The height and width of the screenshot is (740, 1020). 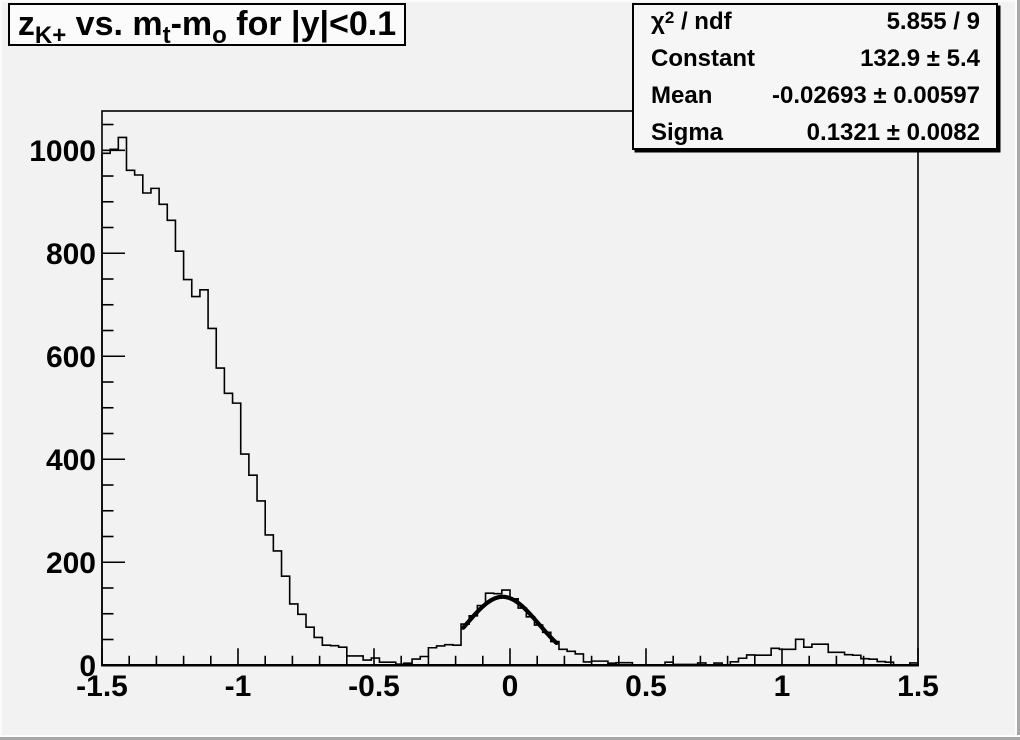 What do you see at coordinates (918, 686) in the screenshot?
I see `svg-text: 1.5` at bounding box center [918, 686].